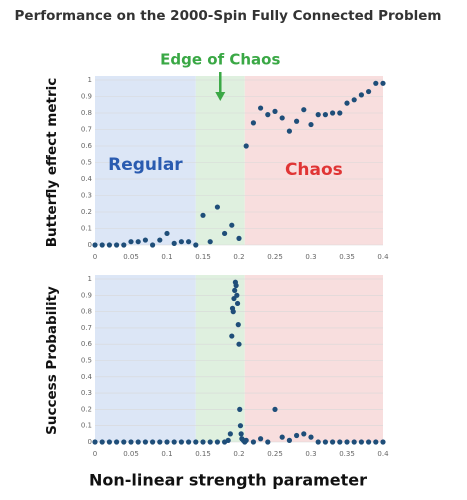 The width and height of the screenshot is (467, 500). What do you see at coordinates (95, 257) in the screenshot?
I see `x-tick-label: 0` at bounding box center [95, 257].